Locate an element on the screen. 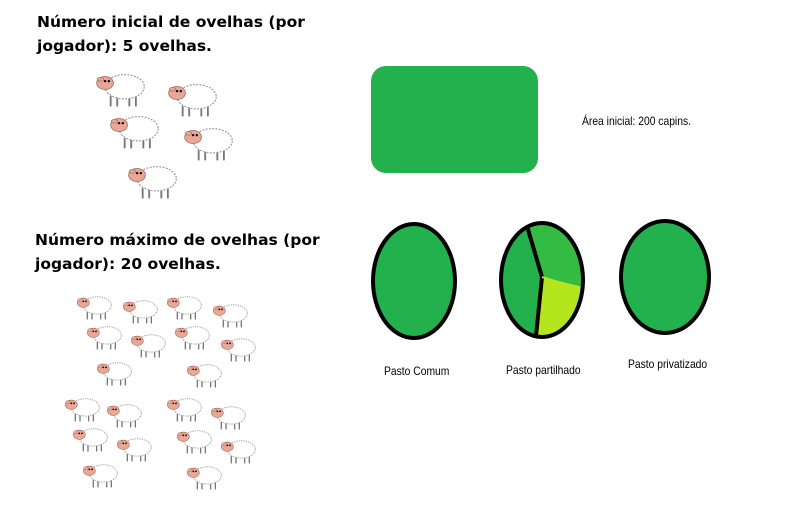 The image size is (790, 516). shared-pasture-label: Pasto partilhado is located at coordinates (543, 370).